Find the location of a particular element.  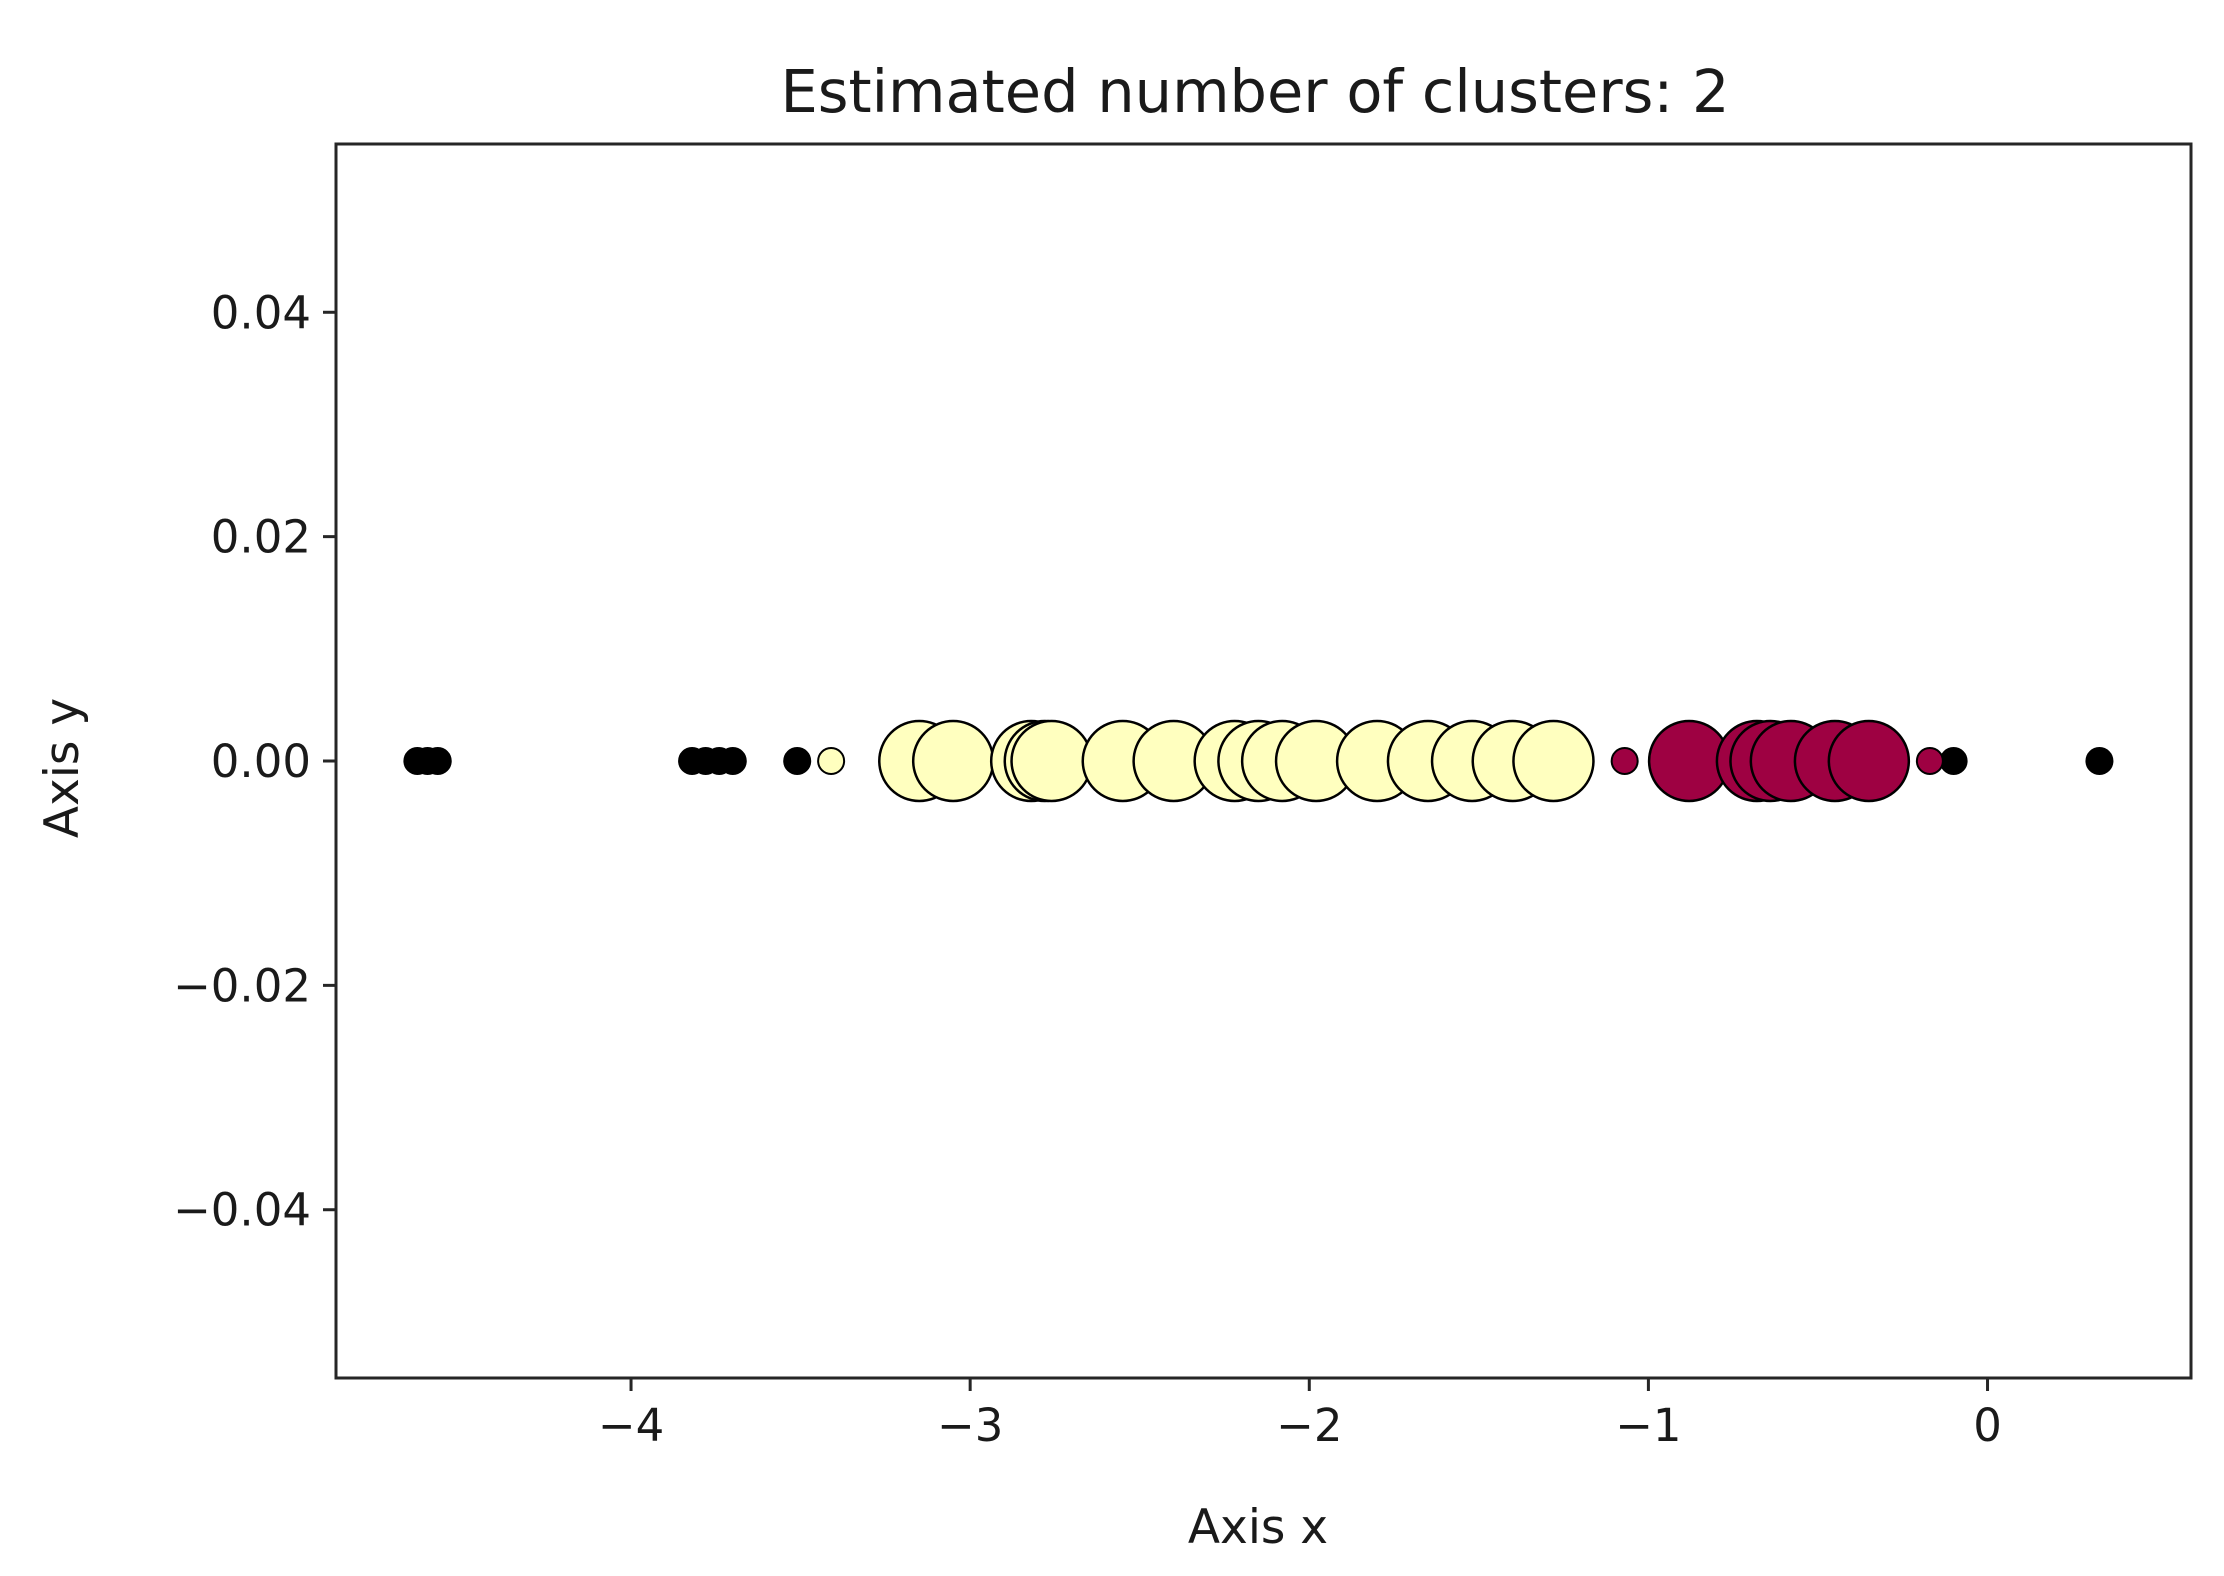

y-tick-label: −0.02 is located at coordinates (242, 985).